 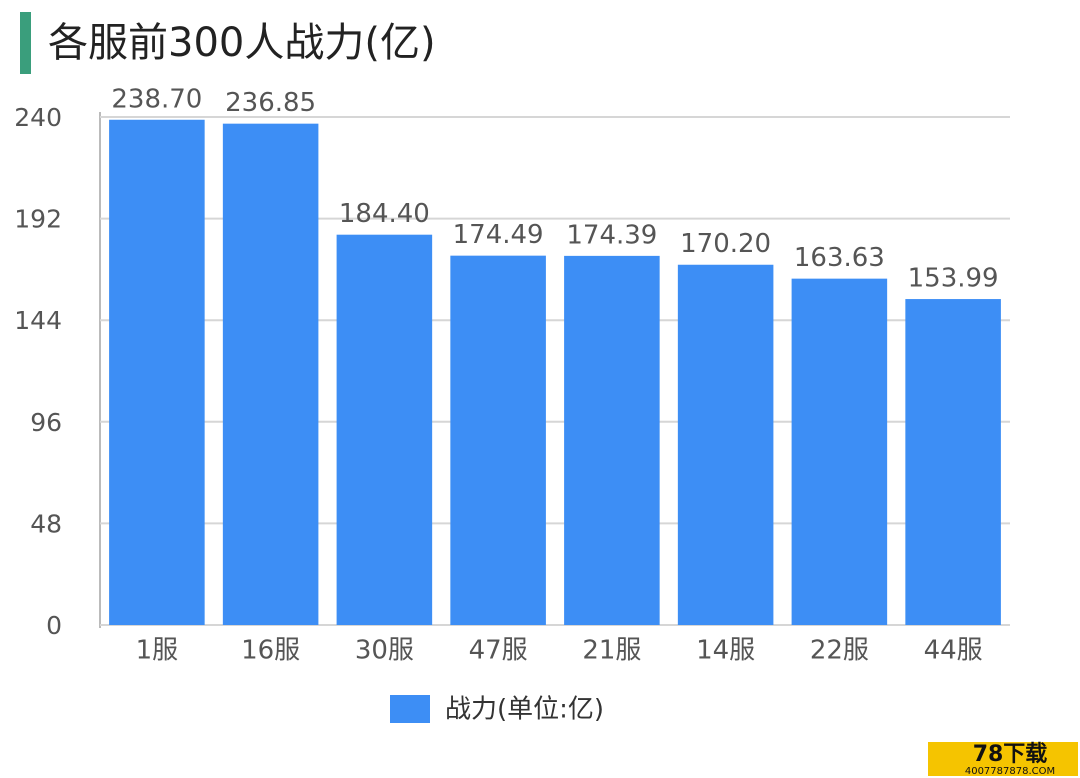 I want to click on value-label: 238.70, so click(x=156, y=99).